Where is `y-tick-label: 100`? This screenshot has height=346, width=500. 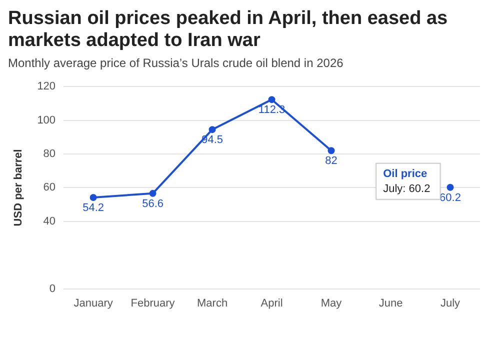
y-tick-label: 100 is located at coordinates (46, 120).